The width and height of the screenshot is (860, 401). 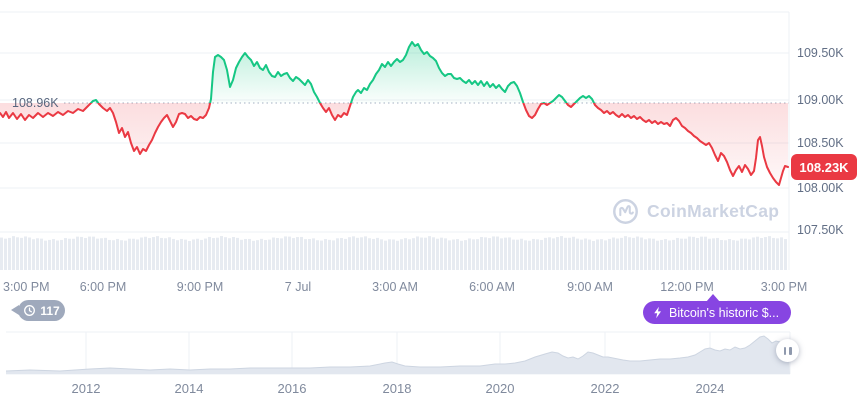 I want to click on coinmarketcap-logo-icon, so click(x=625, y=211).